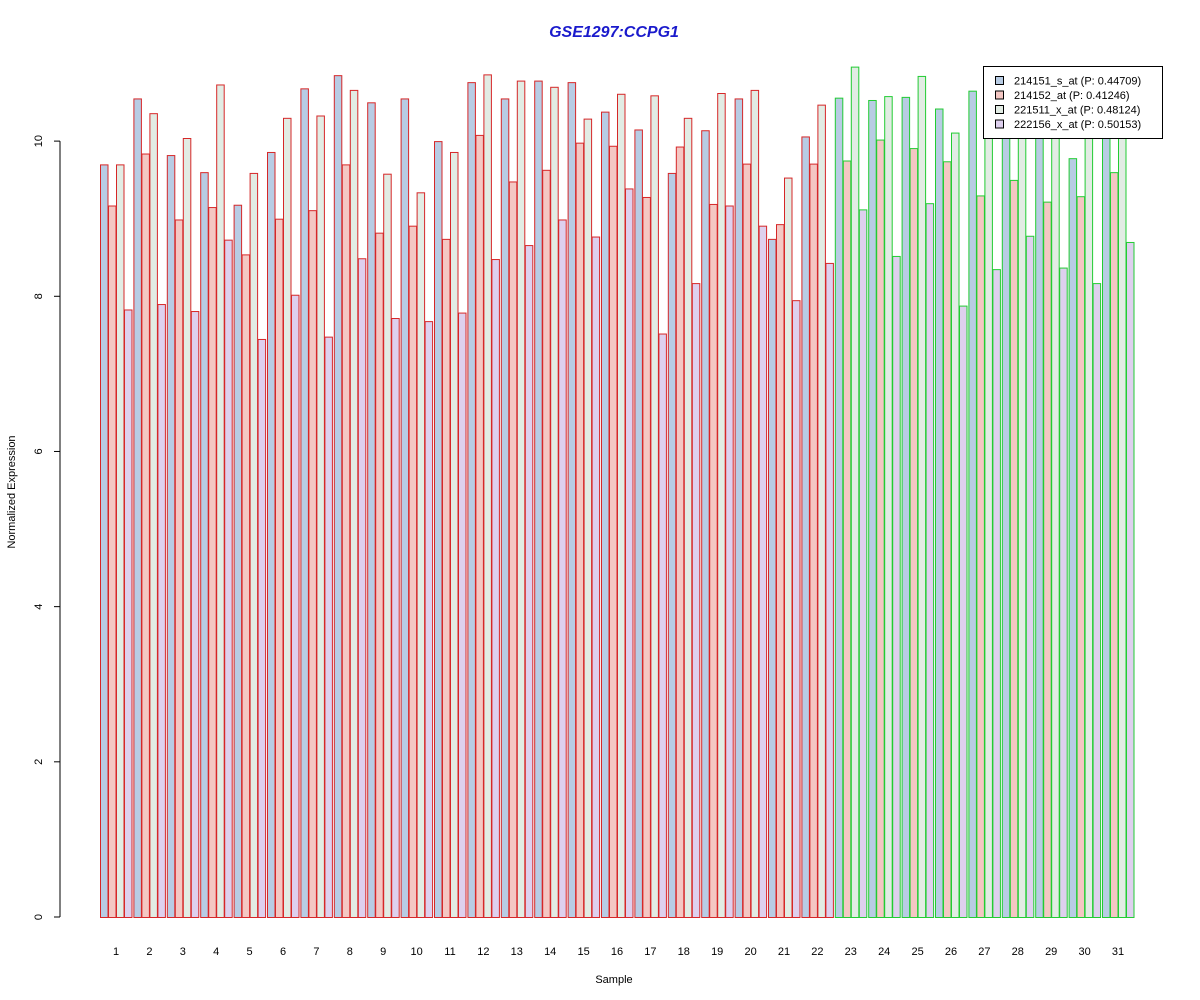  Describe the element at coordinates (350, 952) in the screenshot. I see `x-tick-label: 8` at that location.